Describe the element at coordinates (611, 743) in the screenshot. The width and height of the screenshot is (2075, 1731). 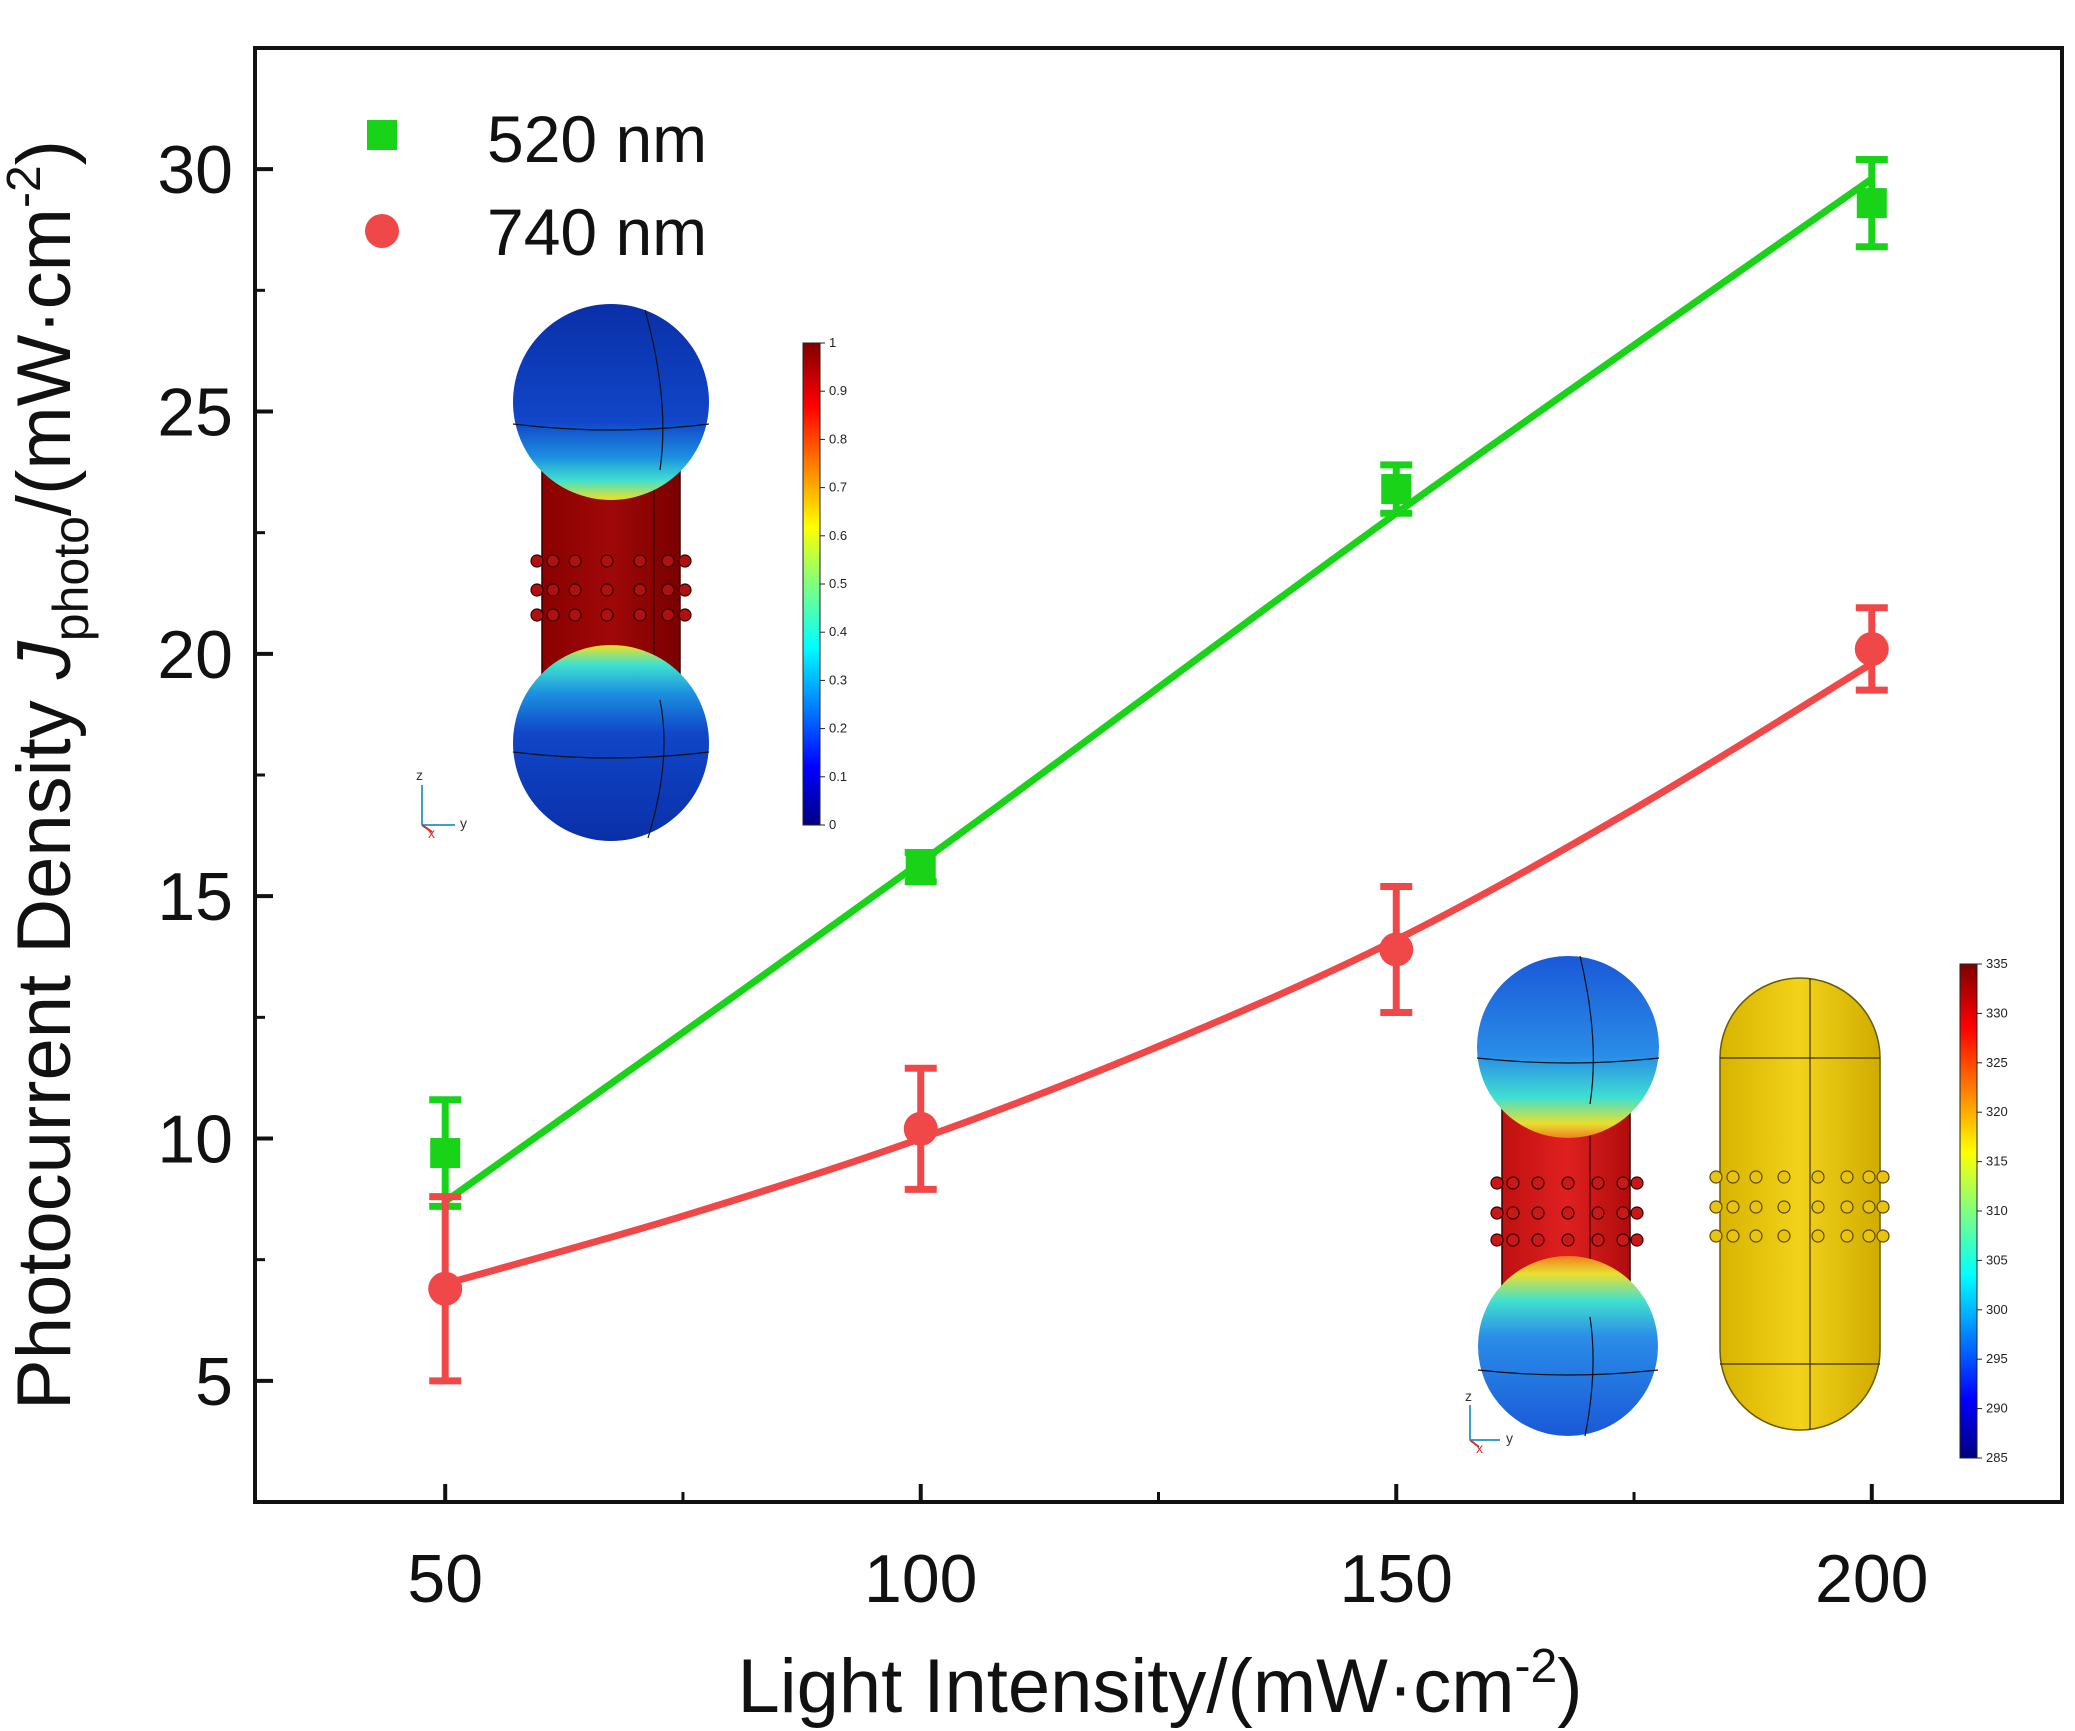
I see `inset-1-bottom-sphere` at that location.